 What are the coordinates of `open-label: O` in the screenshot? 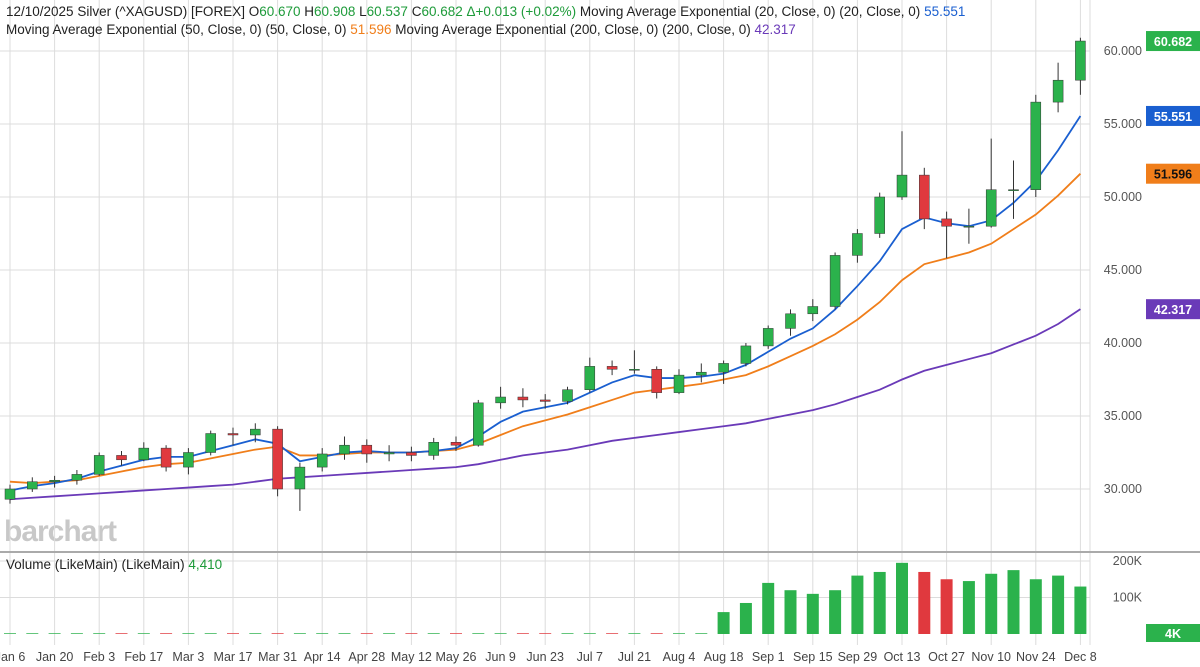 It's located at (254, 11).